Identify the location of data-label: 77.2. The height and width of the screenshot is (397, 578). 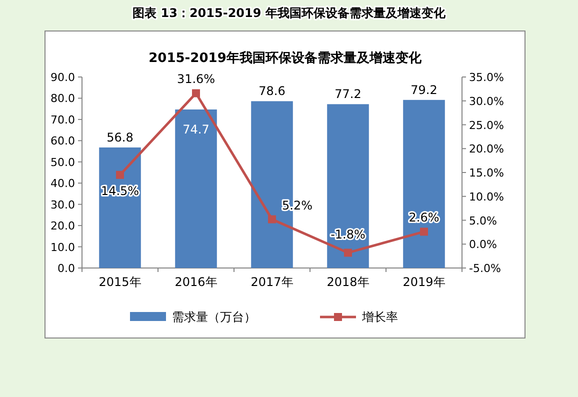
(348, 94).